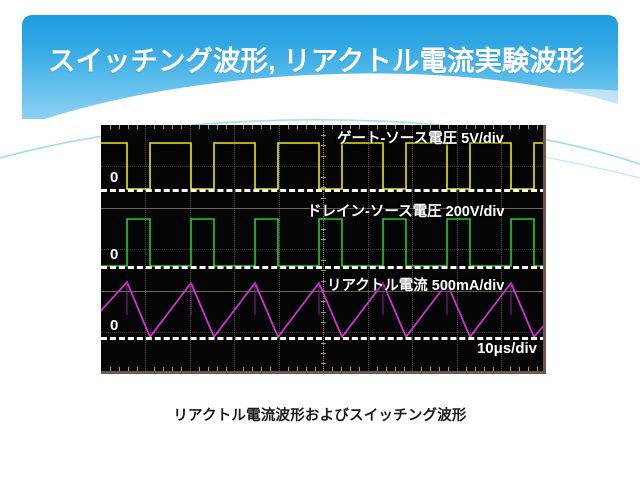 This screenshot has width=640, height=480. What do you see at coordinates (114, 325) in the screenshot?
I see `zero-label-channel-3: 0` at bounding box center [114, 325].